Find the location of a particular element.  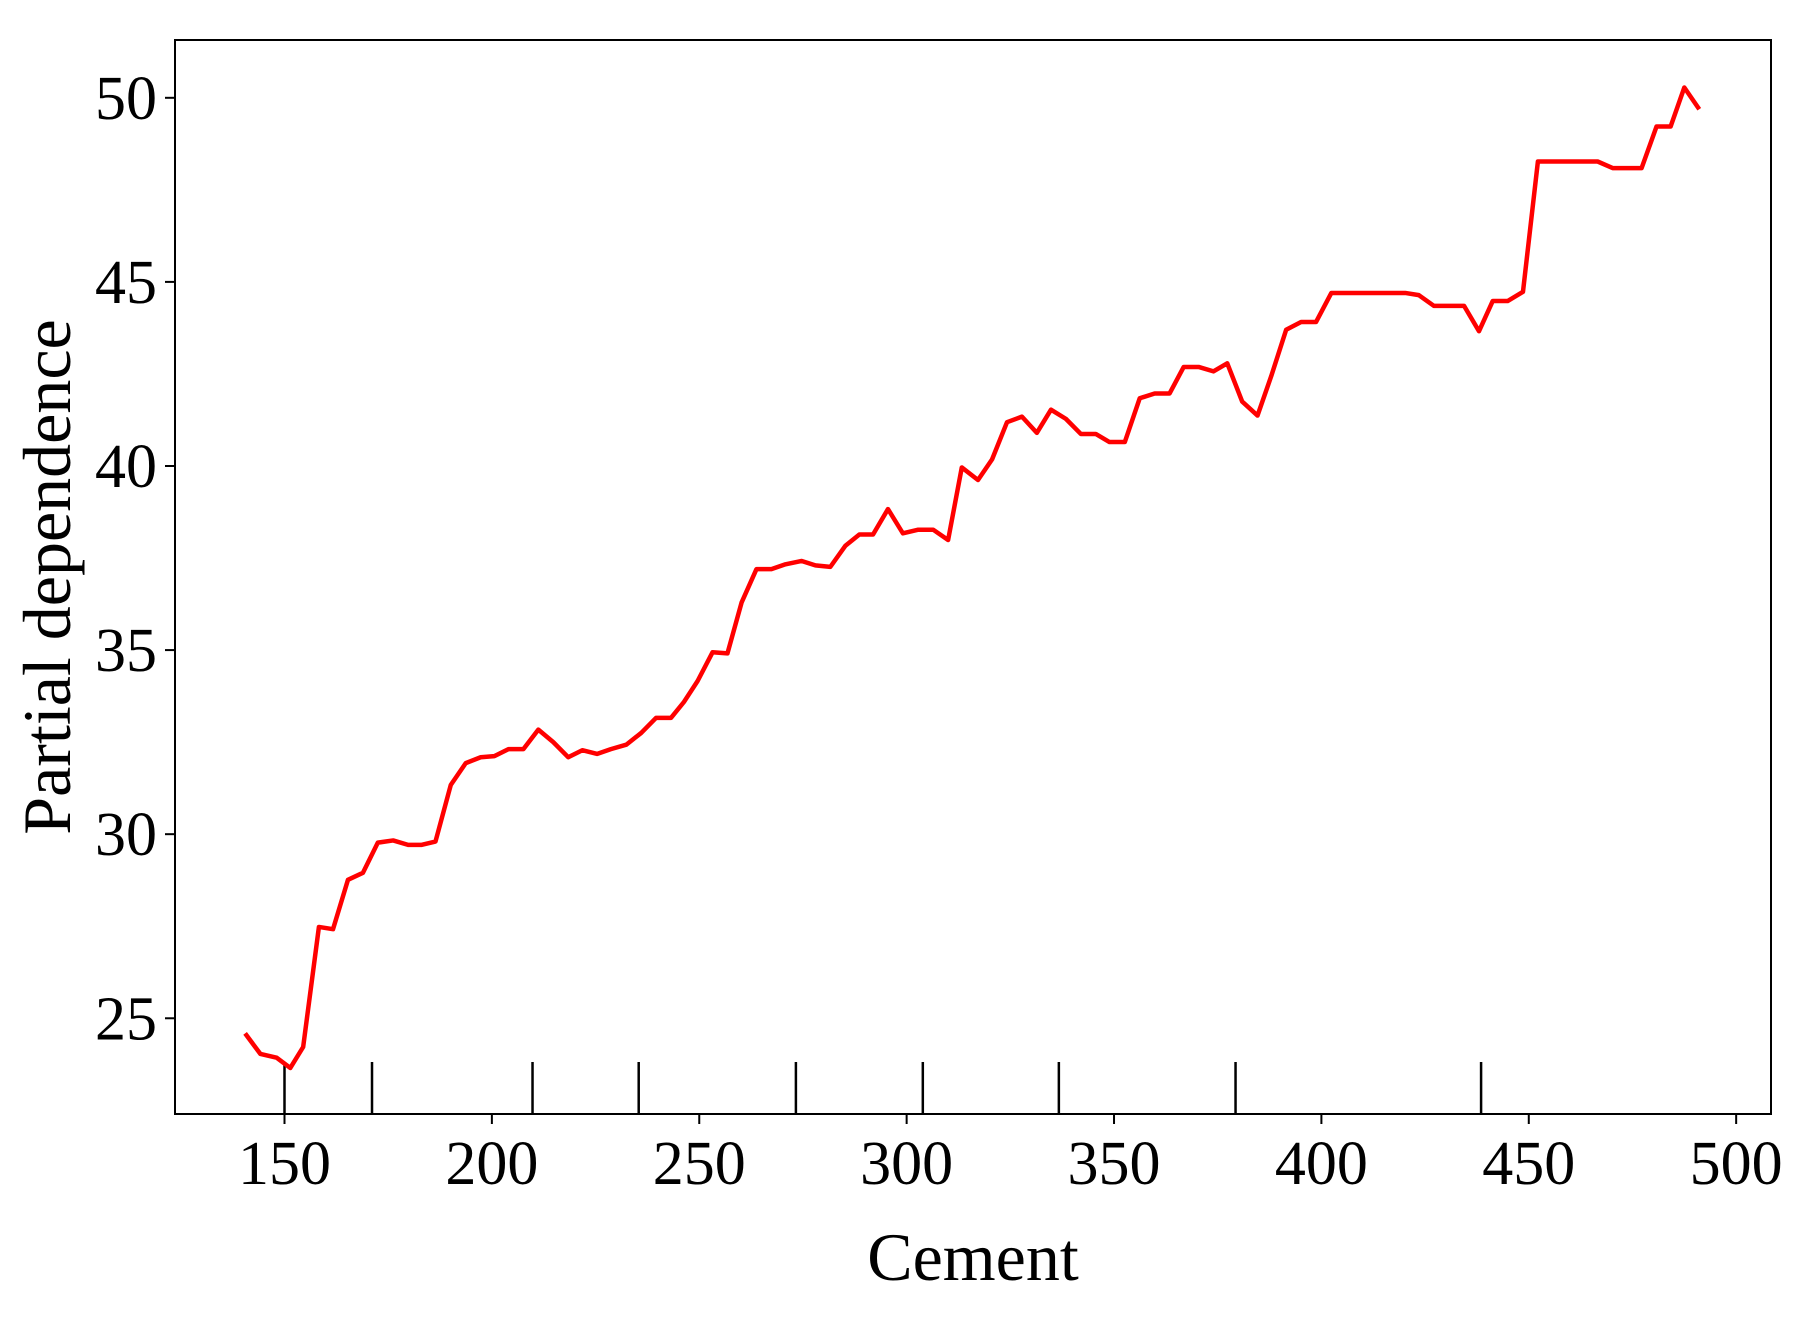

y-tick-label: 40 is located at coordinates (126, 467).